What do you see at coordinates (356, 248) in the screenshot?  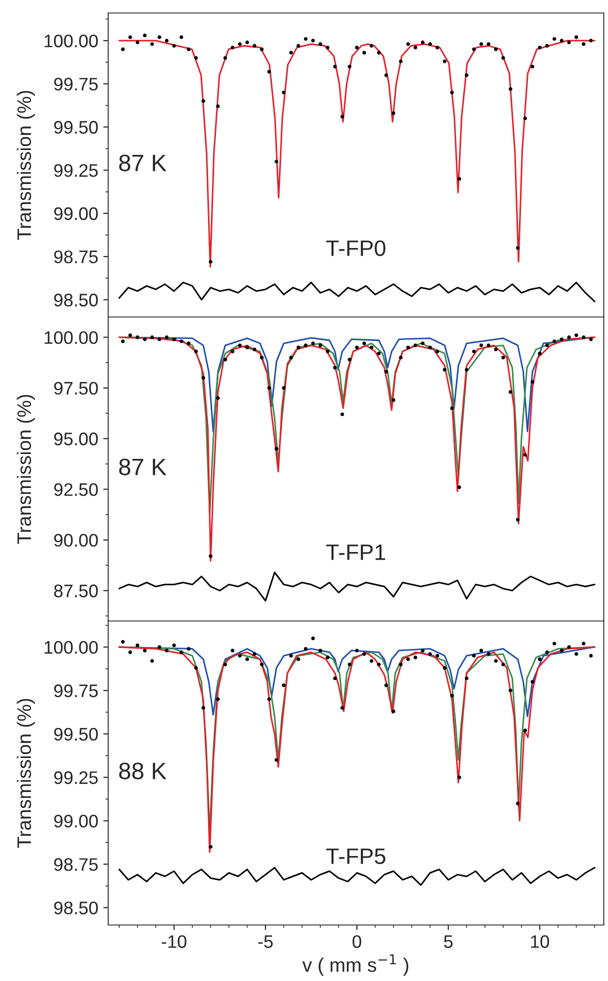 I see `annotation: T-FP0` at bounding box center [356, 248].